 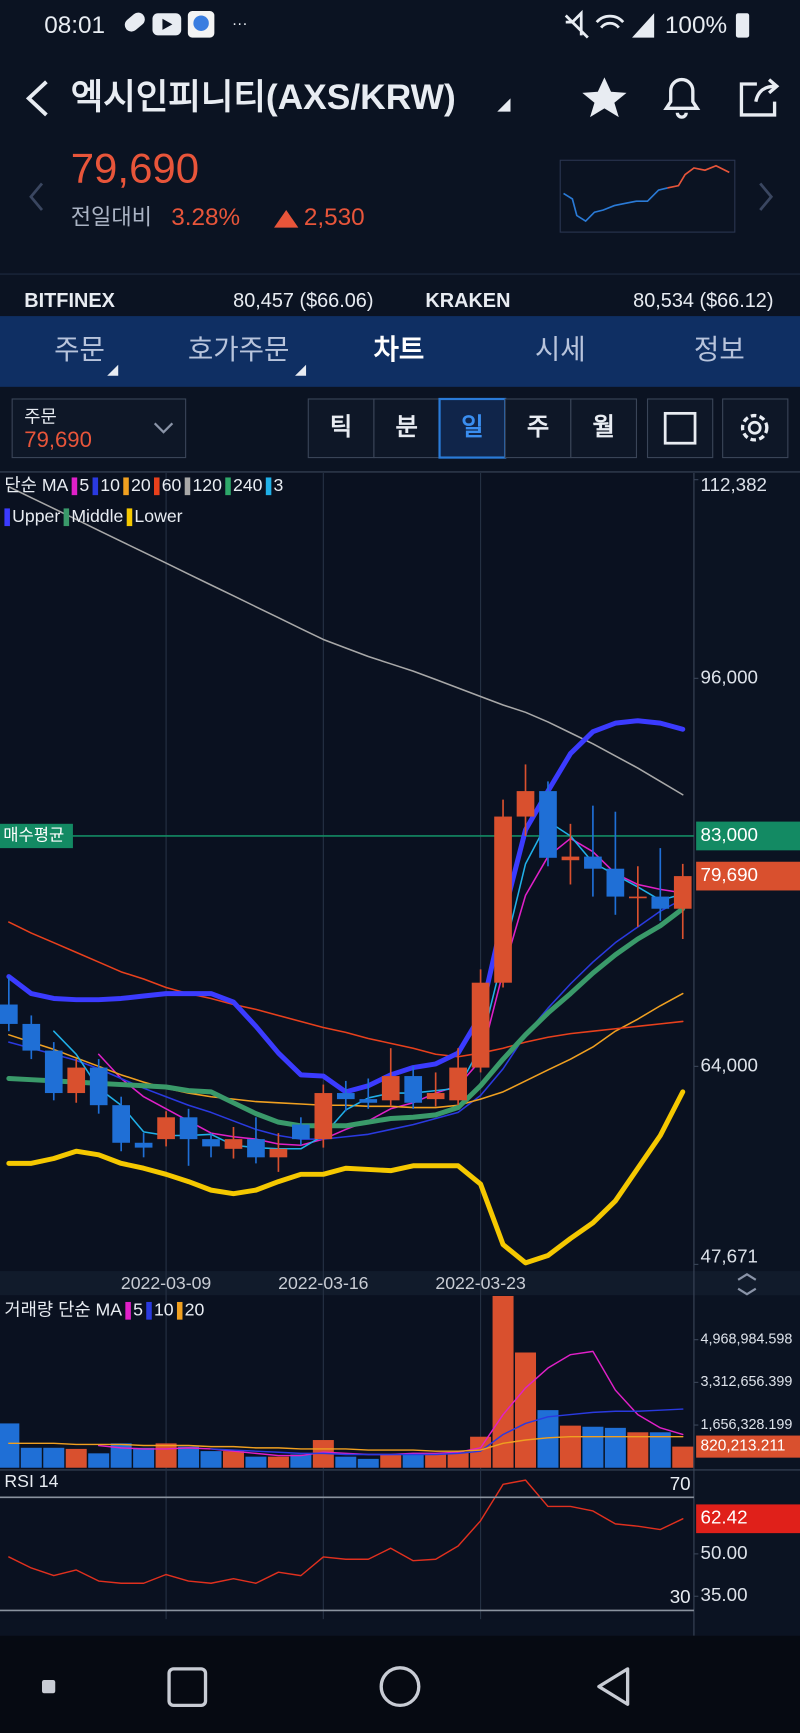 I want to click on change-percent: 3.28%, so click(x=205, y=217).